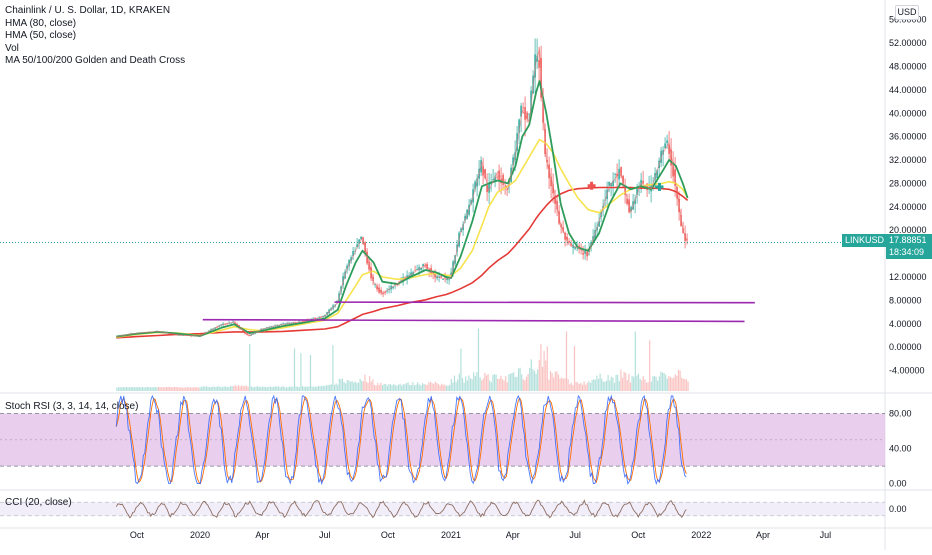 This screenshot has height=555, width=932. What do you see at coordinates (38, 502) in the screenshot?
I see `cci-title: CCI (20, close)` at bounding box center [38, 502].